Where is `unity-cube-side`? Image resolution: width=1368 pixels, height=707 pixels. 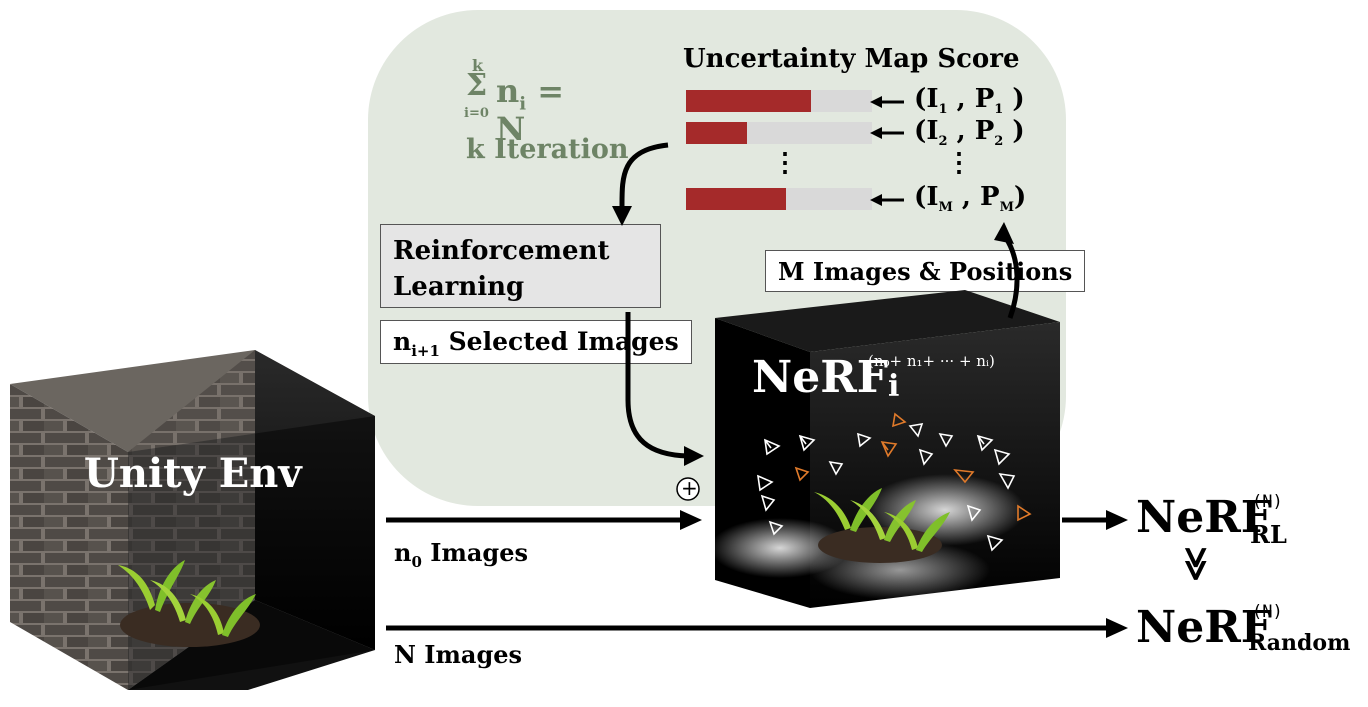
unity-cube-side is located at coordinates (315, 500).